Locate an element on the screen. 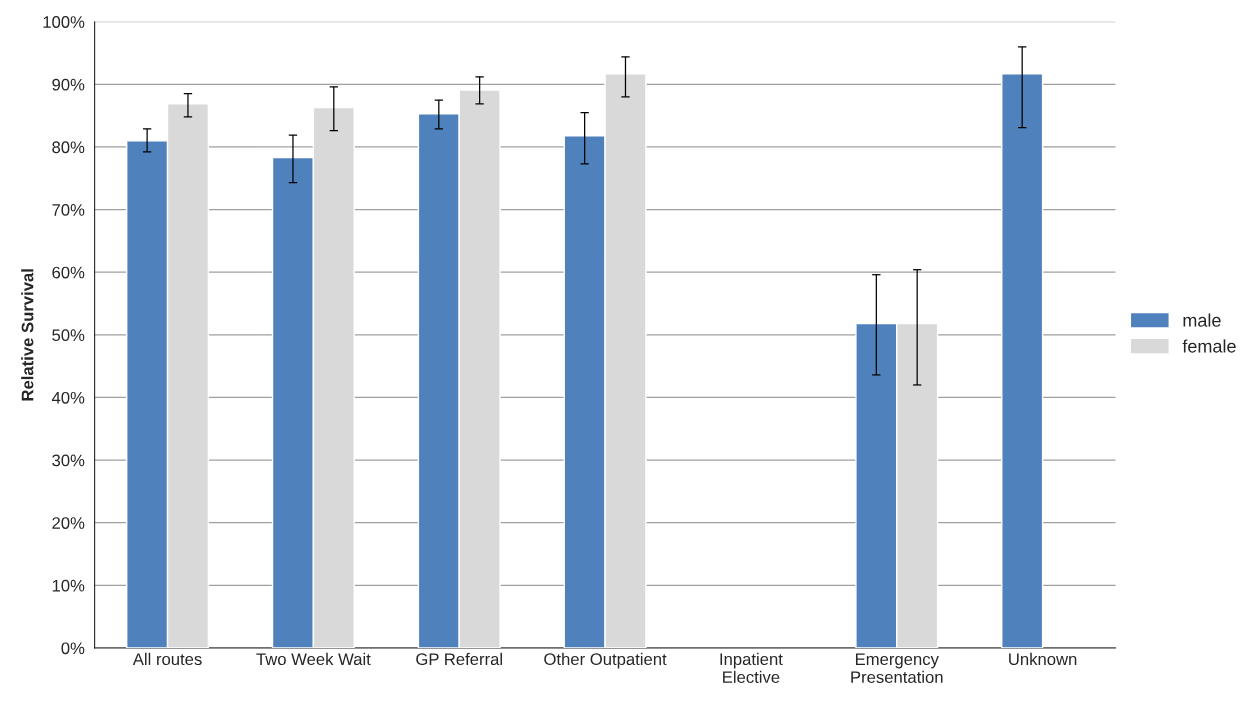 The width and height of the screenshot is (1245, 724). x-tick-label: Unknown is located at coordinates (1043, 659).